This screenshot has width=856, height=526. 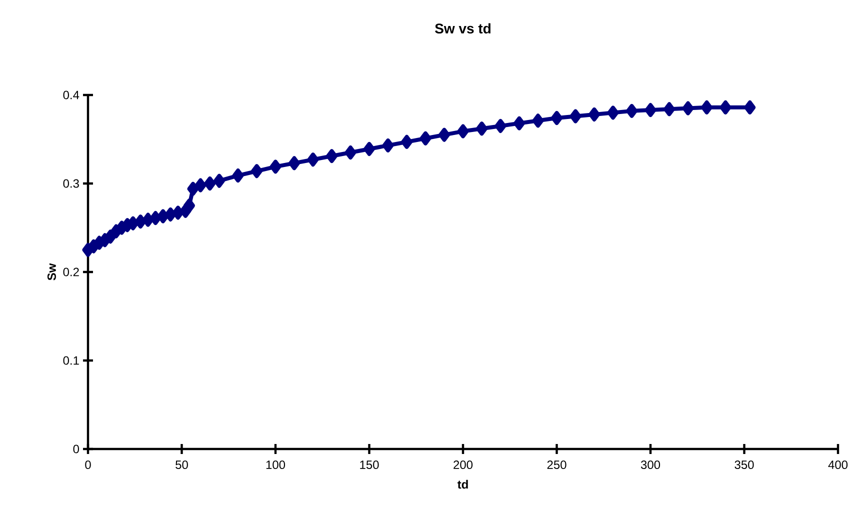 I want to click on y-tick-label: 0.3, so click(x=71, y=183).